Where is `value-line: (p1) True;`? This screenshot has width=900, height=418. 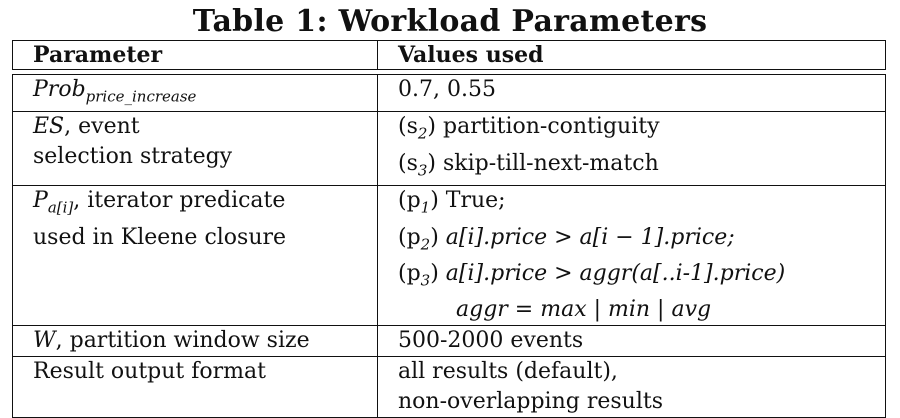 value-line: (p1) True; is located at coordinates (452, 202).